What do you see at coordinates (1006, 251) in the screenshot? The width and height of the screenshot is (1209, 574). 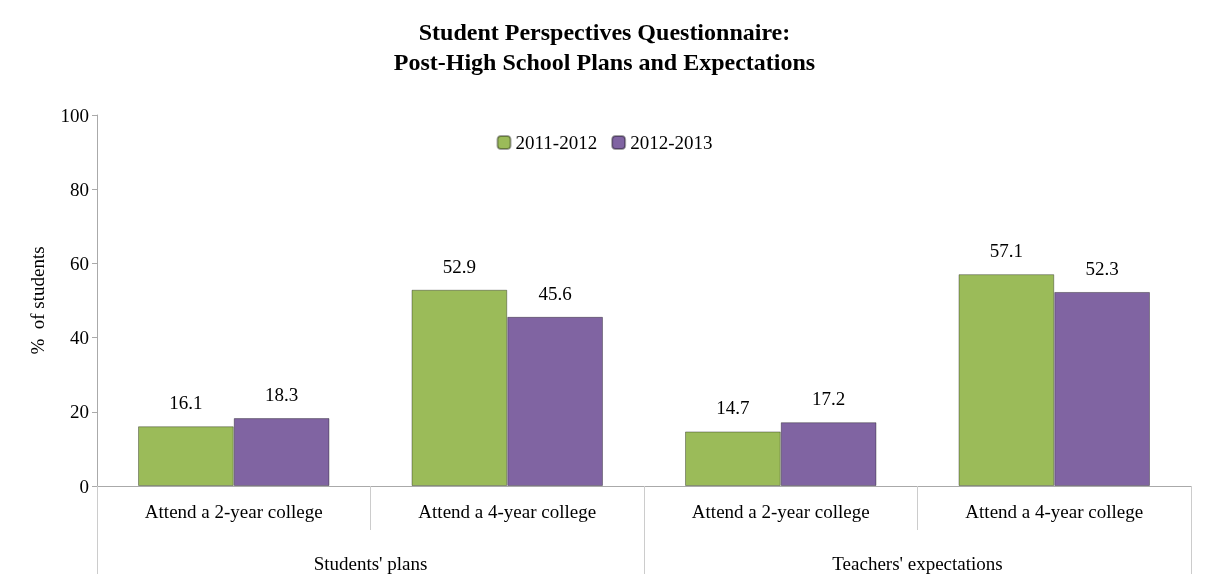 I see `data-label: 57.1` at bounding box center [1006, 251].